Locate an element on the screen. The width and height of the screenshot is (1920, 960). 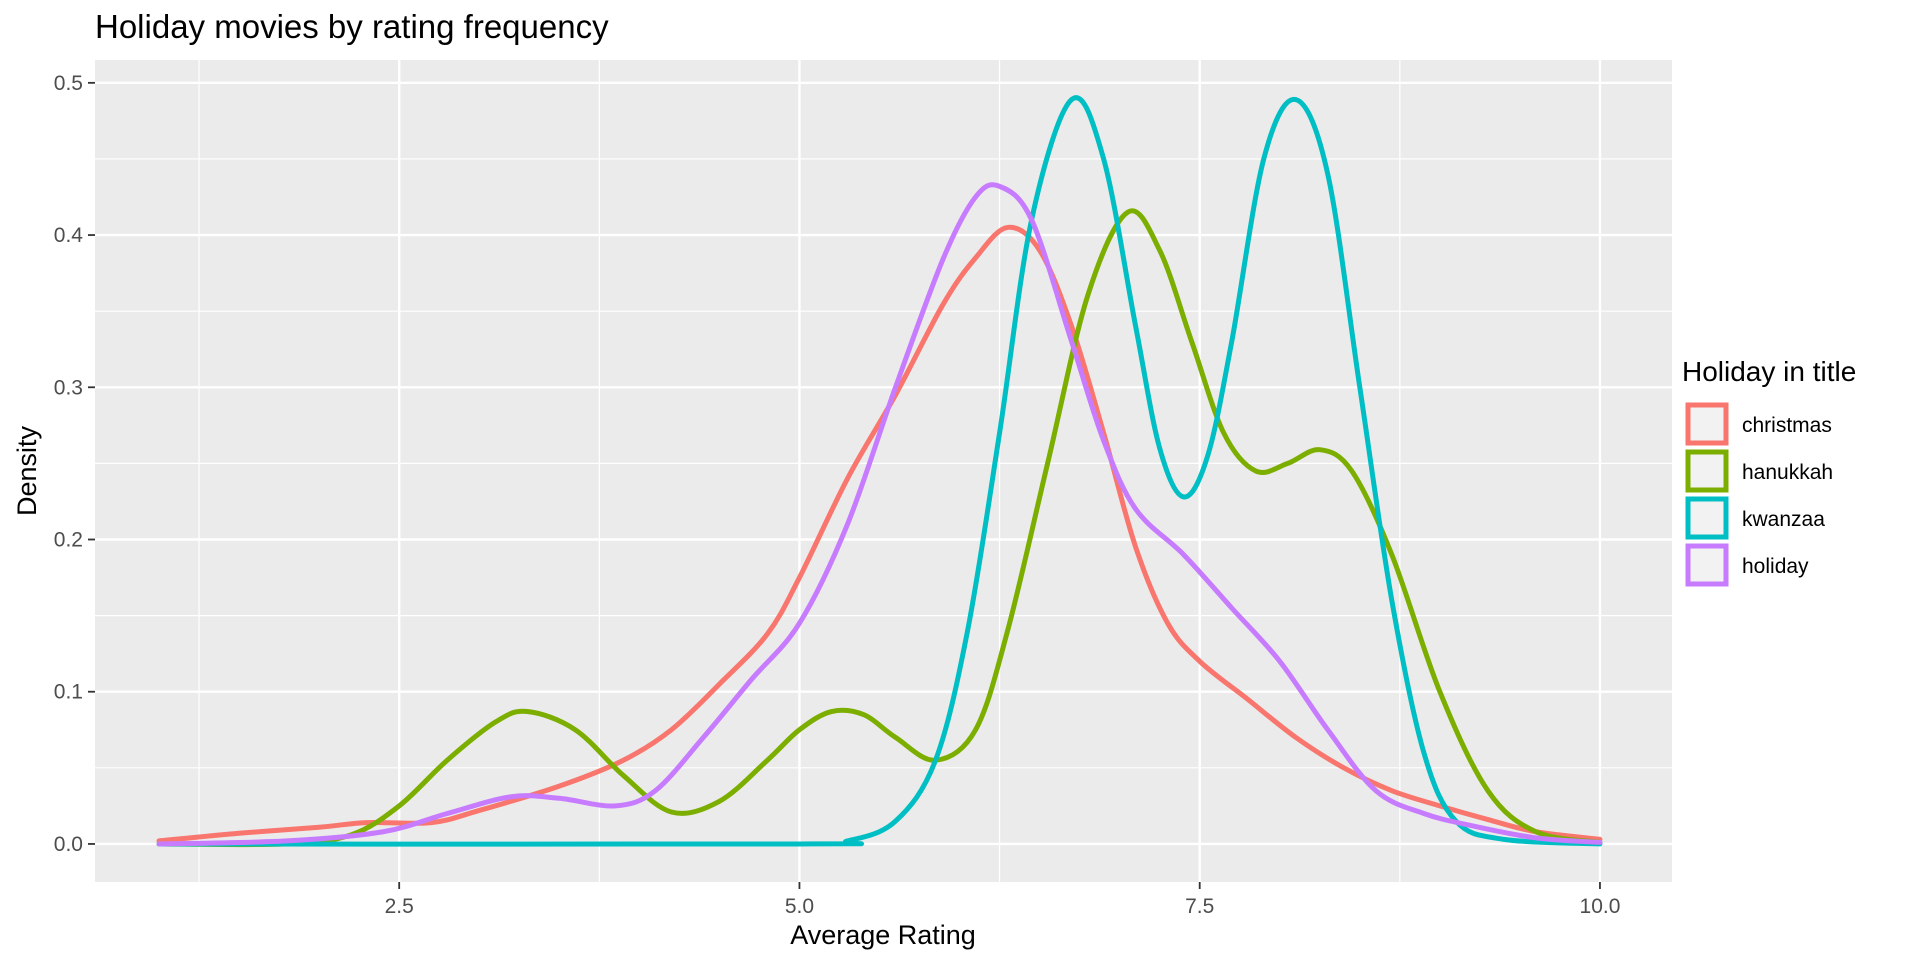
y-tick-label: 0.2 is located at coordinates (68, 540).